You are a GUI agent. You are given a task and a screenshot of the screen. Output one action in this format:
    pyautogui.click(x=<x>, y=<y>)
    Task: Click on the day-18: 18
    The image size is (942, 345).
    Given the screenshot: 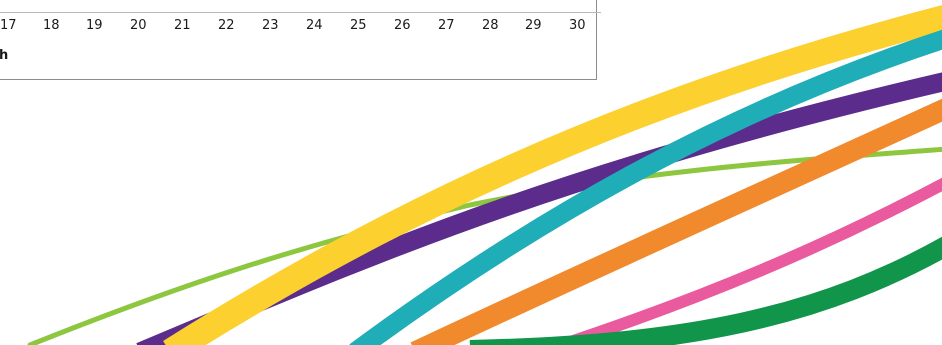 What is the action you would take?
    pyautogui.click(x=51, y=25)
    